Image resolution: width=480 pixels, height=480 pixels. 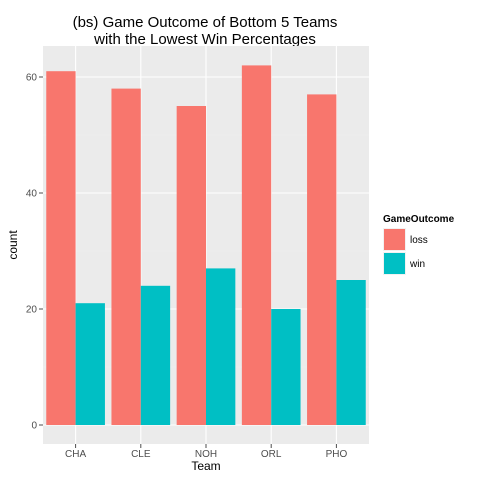 What do you see at coordinates (394, 263) in the screenshot?
I see `legend-swatch-win` at bounding box center [394, 263].